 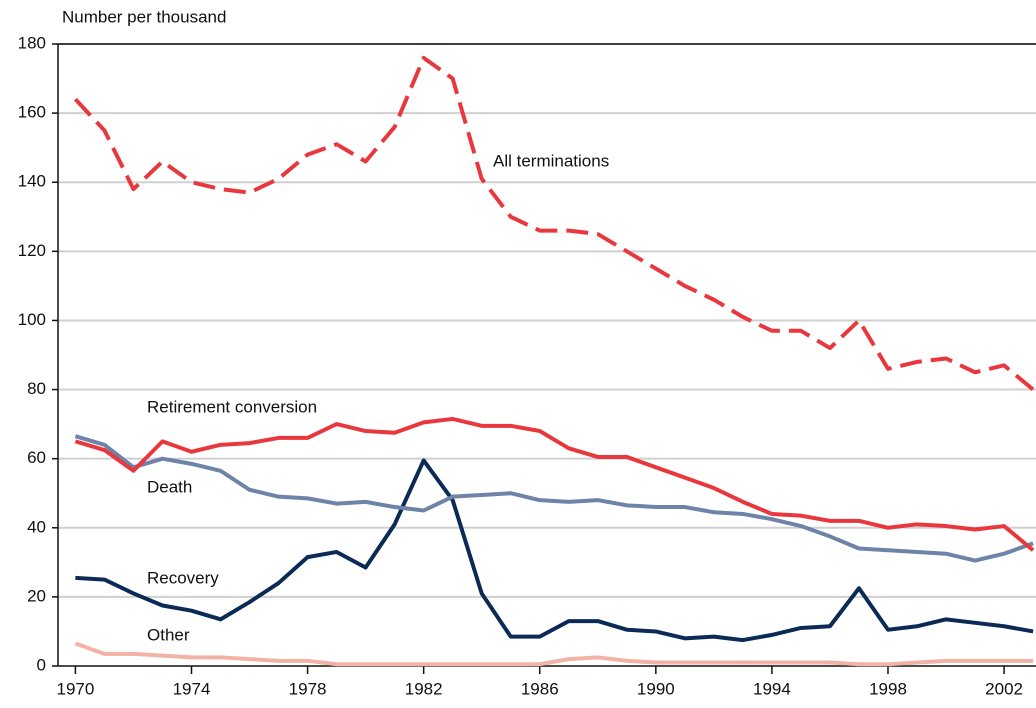 What do you see at coordinates (772, 688) in the screenshot?
I see `x-tick-label: 1994` at bounding box center [772, 688].